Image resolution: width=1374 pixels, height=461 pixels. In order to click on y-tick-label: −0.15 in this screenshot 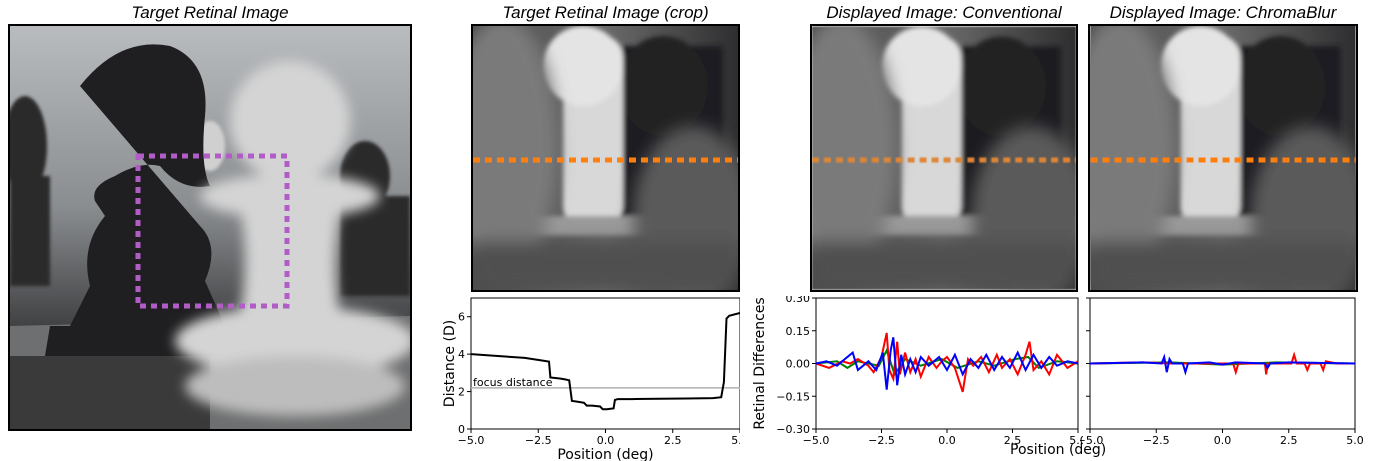, I will do `click(793, 396)`.